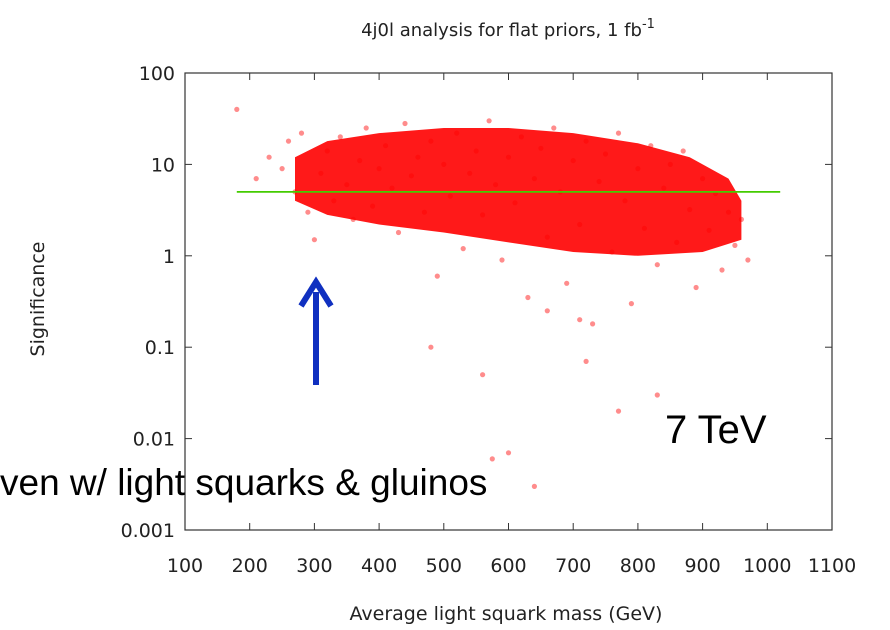 The image size is (890, 630). I want to click on y-tick-label: 0.001, so click(148, 531).